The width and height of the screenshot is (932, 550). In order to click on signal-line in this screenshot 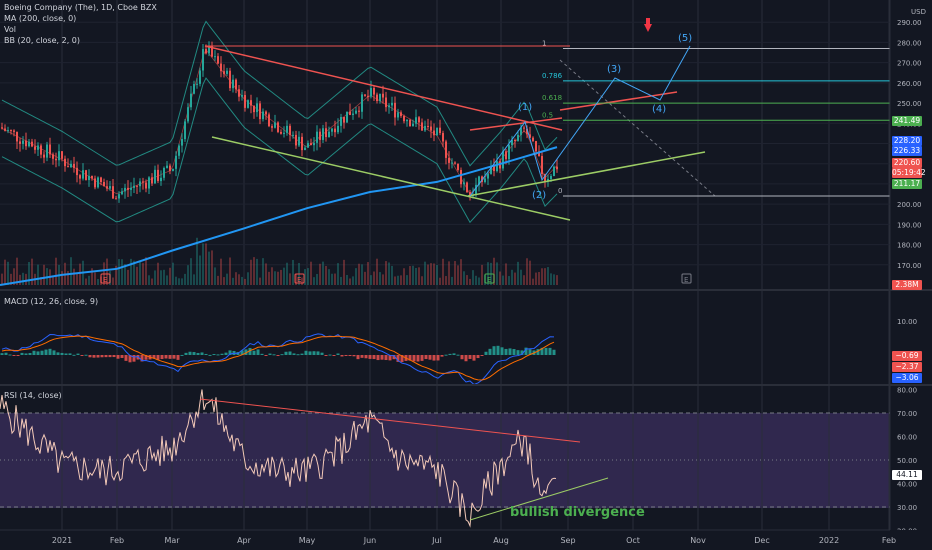, I will do `click(278, 358)`.